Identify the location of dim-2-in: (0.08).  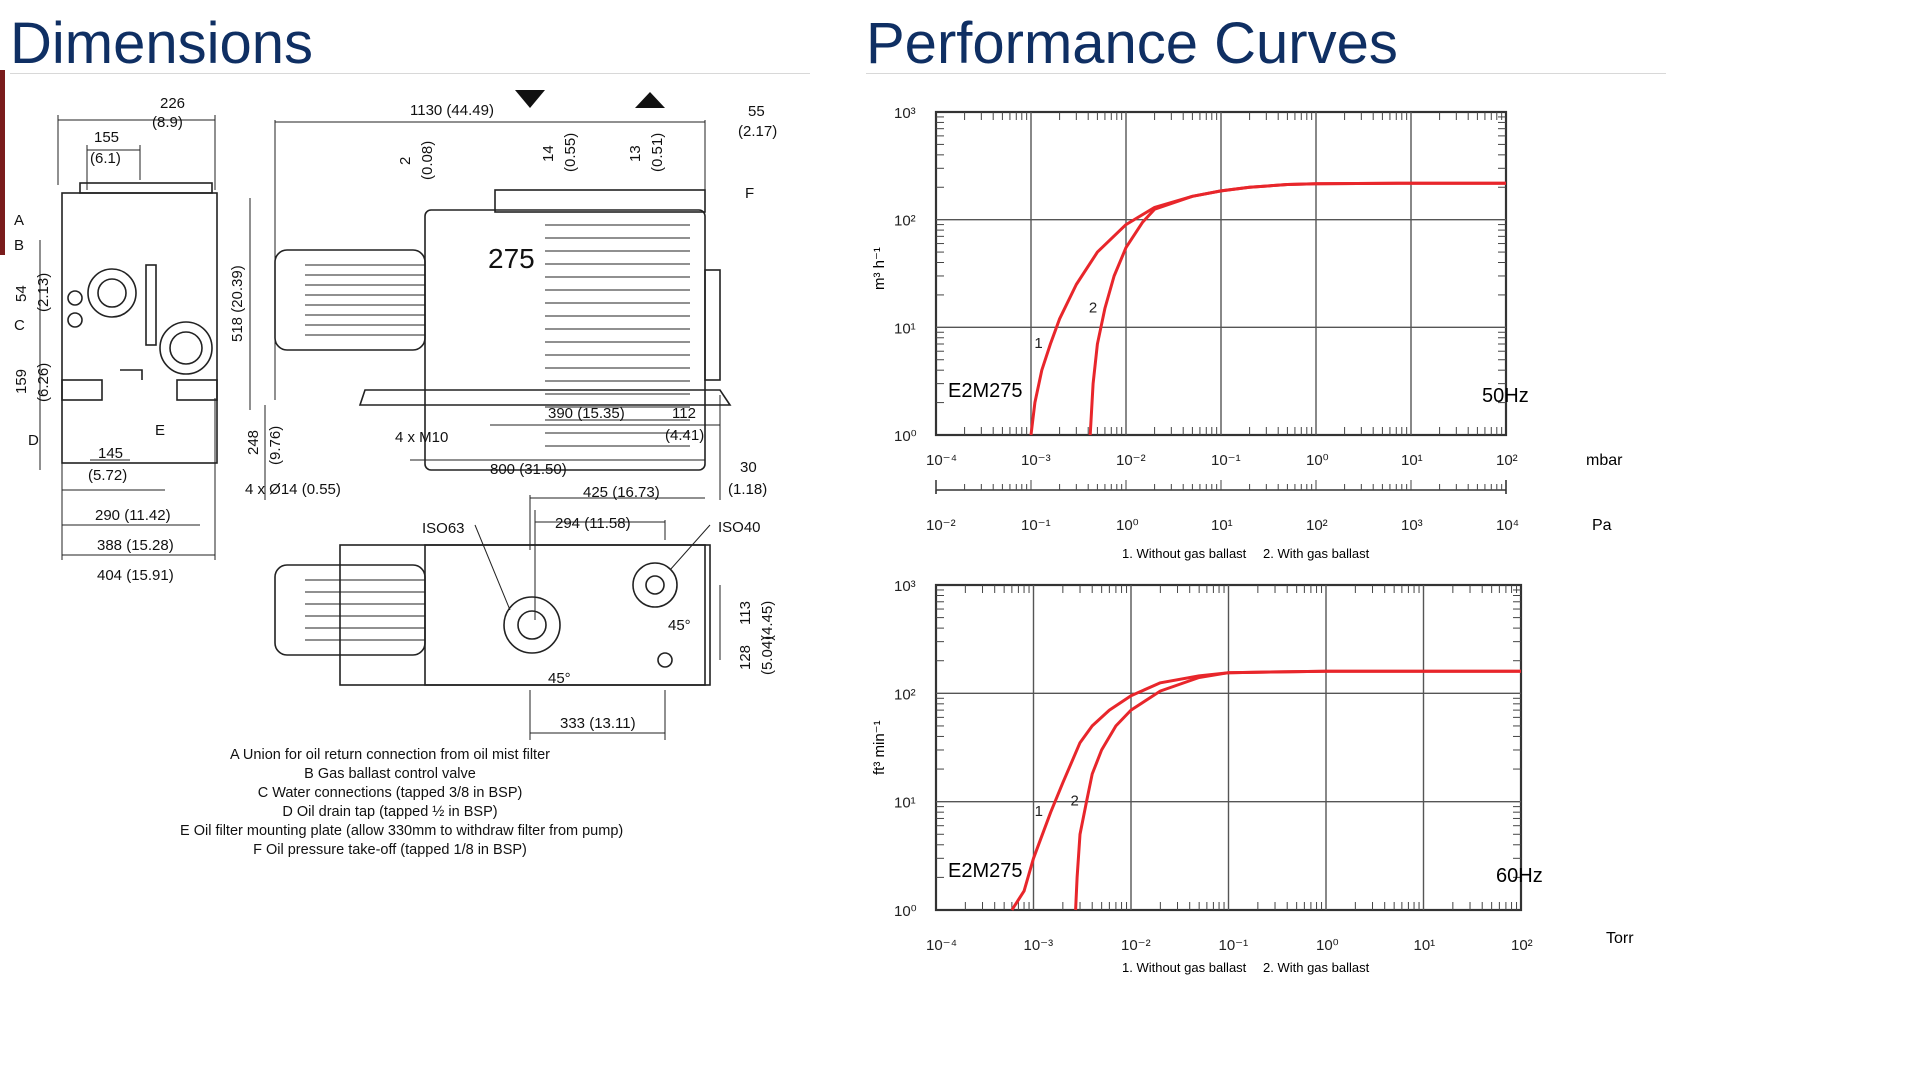
(427, 160).